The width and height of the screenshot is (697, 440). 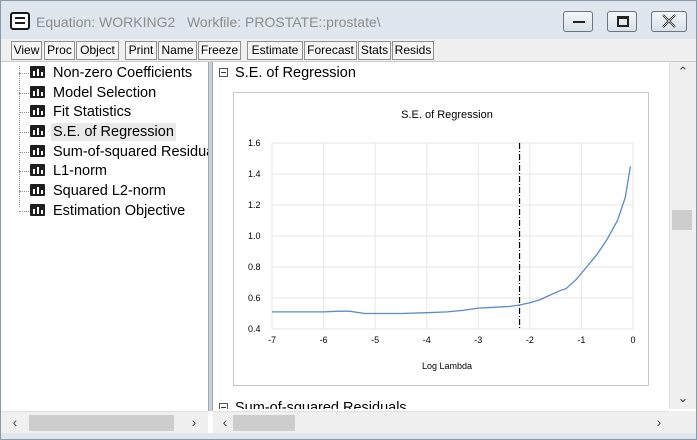 What do you see at coordinates (97, 50) in the screenshot?
I see `object-button: Object` at bounding box center [97, 50].